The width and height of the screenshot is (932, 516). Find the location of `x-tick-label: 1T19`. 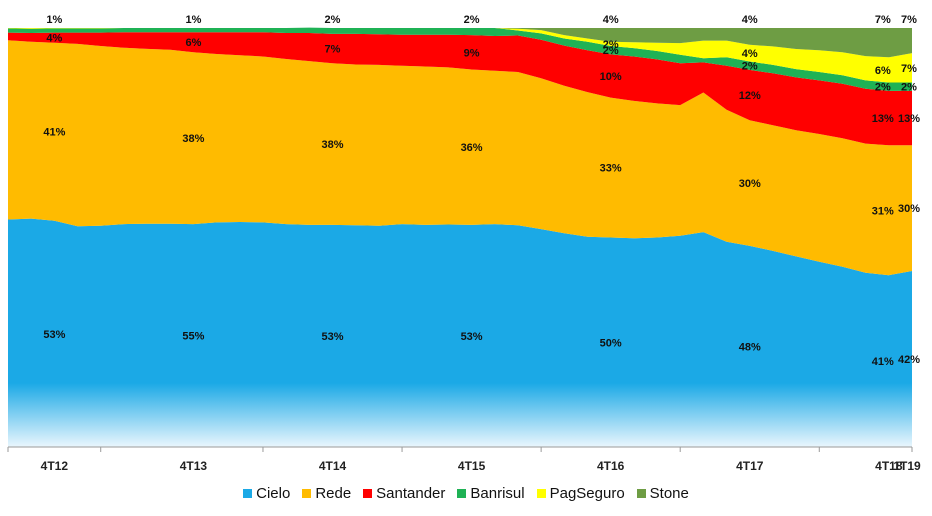

x-tick-label: 1T19 is located at coordinates (907, 466).